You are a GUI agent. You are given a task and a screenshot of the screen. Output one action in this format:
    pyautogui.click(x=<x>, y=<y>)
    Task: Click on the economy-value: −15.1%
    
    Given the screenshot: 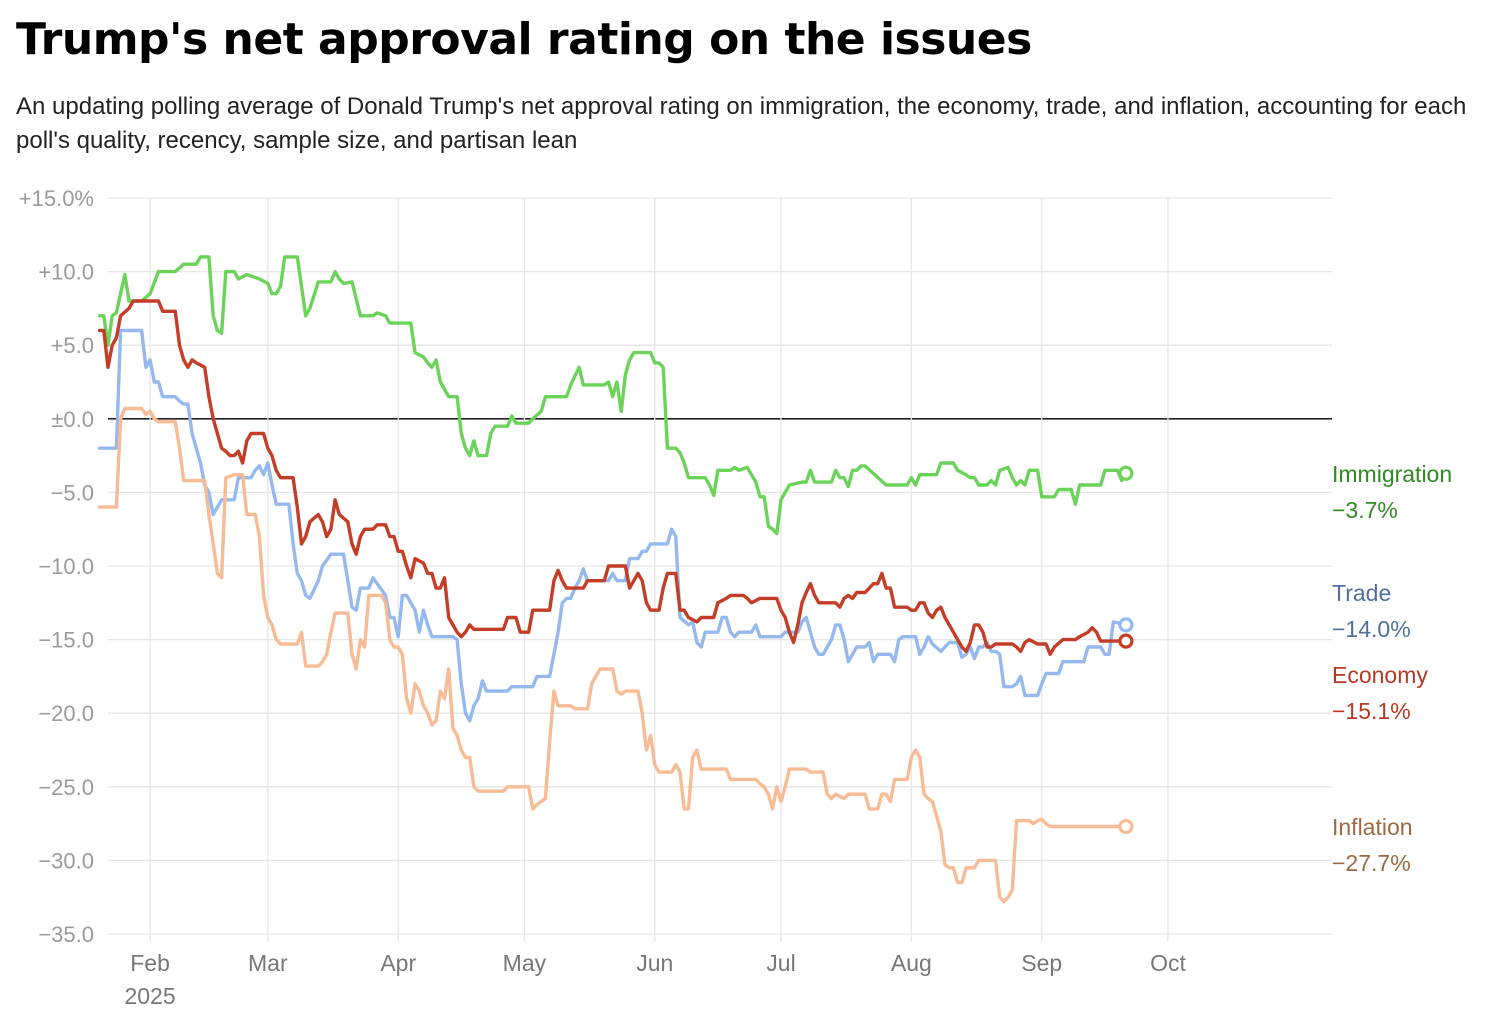 What is the action you would take?
    pyautogui.click(x=1371, y=711)
    